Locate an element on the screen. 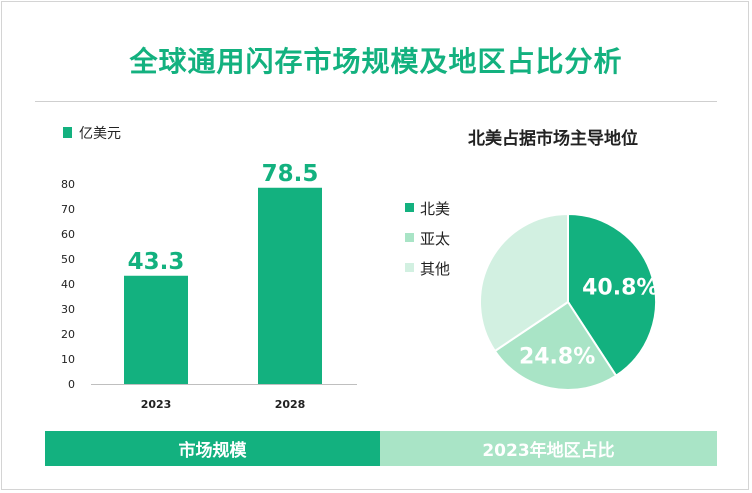 The image size is (752, 493). y-tick-label: 50 is located at coordinates (68, 259).